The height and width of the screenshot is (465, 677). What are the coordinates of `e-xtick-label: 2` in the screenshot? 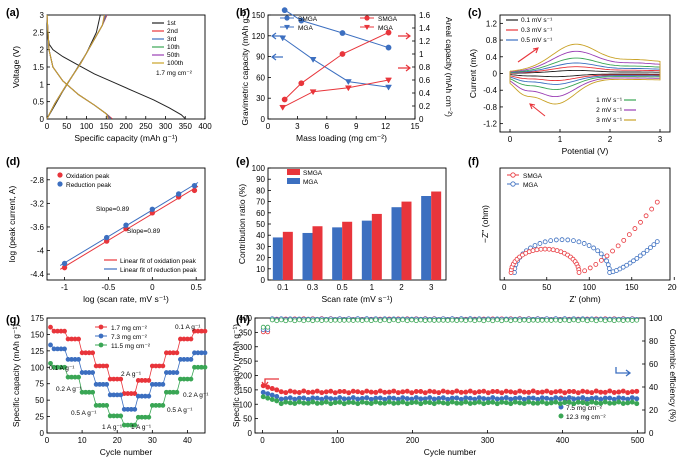 It's located at (401, 287).